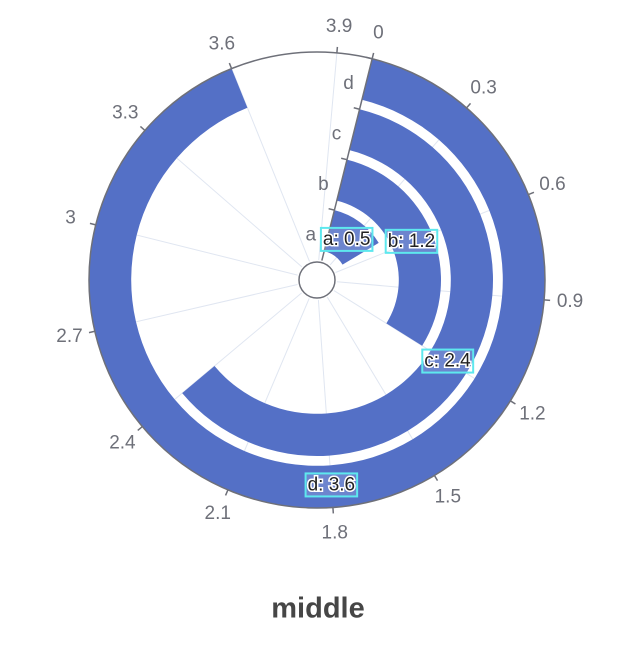 The height and width of the screenshot is (648, 622). Describe the element at coordinates (311, 234) in the screenshot. I see `radius-tick-label: a` at that location.